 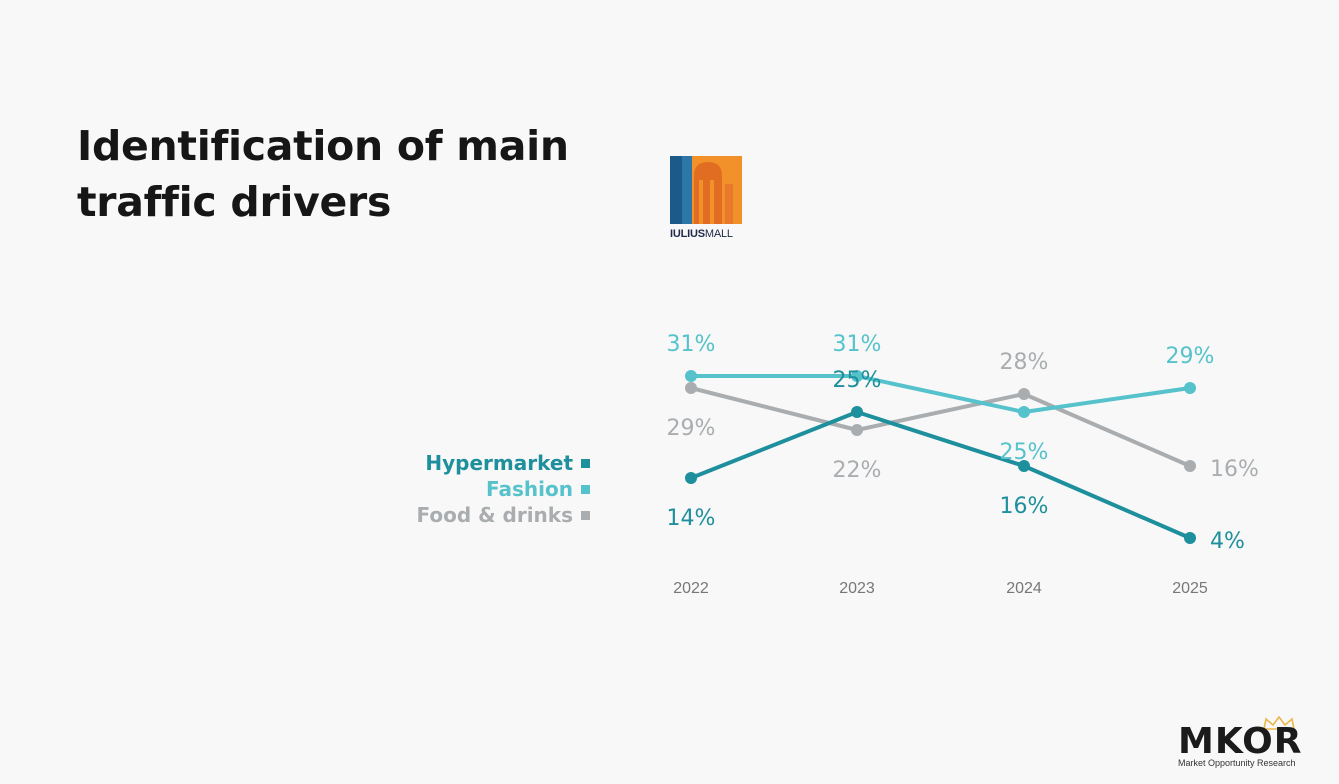 What do you see at coordinates (691, 428) in the screenshot?
I see `data-label-food-drinks-2022: 29%` at bounding box center [691, 428].